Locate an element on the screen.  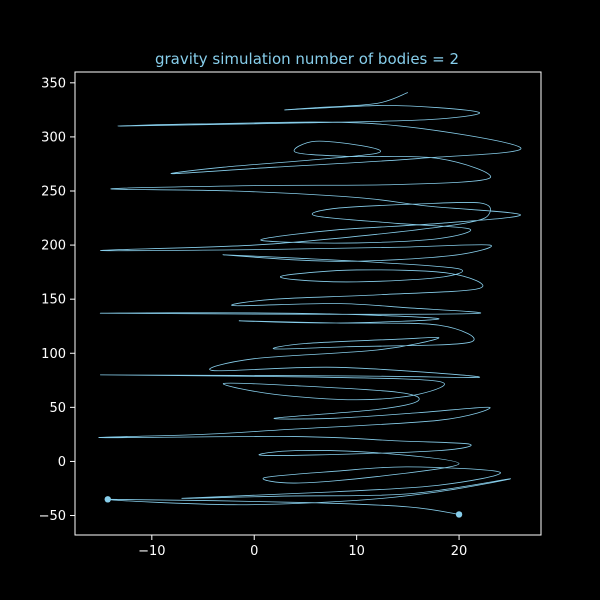
y-tick-label: 0 is located at coordinates (62, 462).